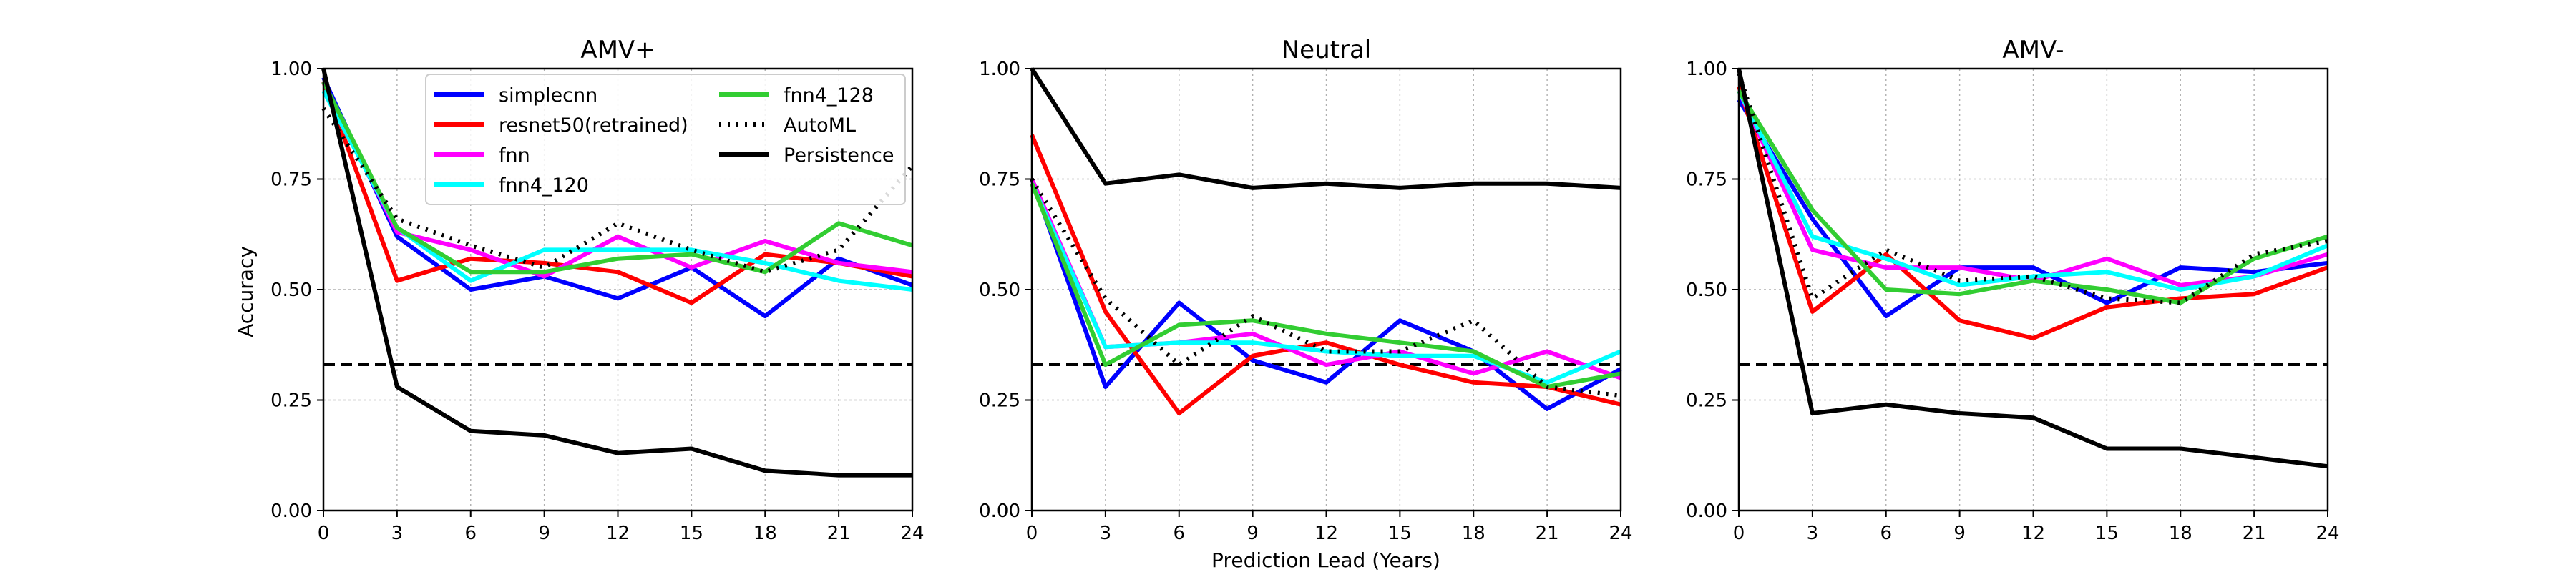  Describe the element at coordinates (829, 95) in the screenshot. I see `legend-label-fnn4-128: fnn4_128` at that location.